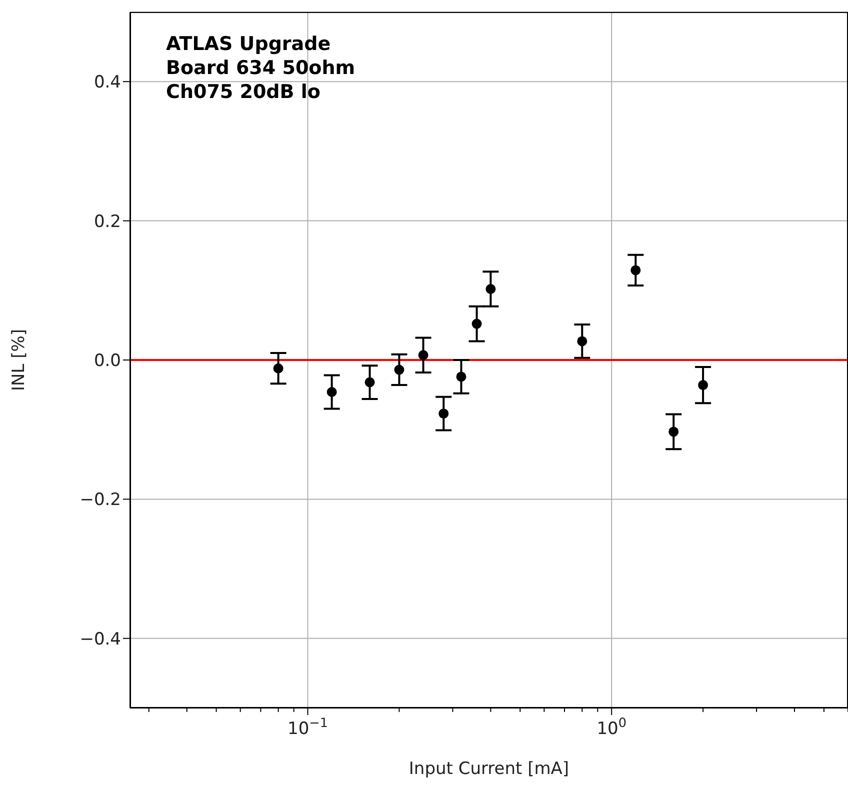  What do you see at coordinates (611, 727) in the screenshot?
I see `x-tick-label: 10$^{0}$` at bounding box center [611, 727].